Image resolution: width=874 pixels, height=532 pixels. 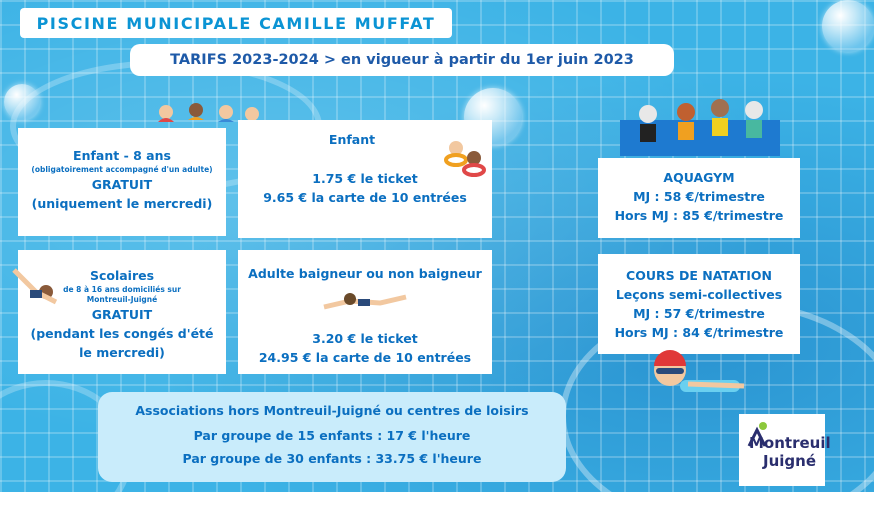 I want to click on montreuil-juigne-logo: Montreuil Juigné, so click(x=785, y=450).